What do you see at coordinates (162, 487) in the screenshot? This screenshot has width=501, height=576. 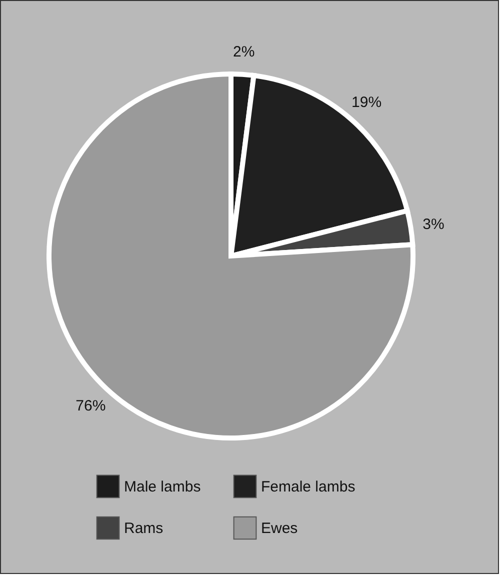 I see `legend-label: Male lambs` at bounding box center [162, 487].